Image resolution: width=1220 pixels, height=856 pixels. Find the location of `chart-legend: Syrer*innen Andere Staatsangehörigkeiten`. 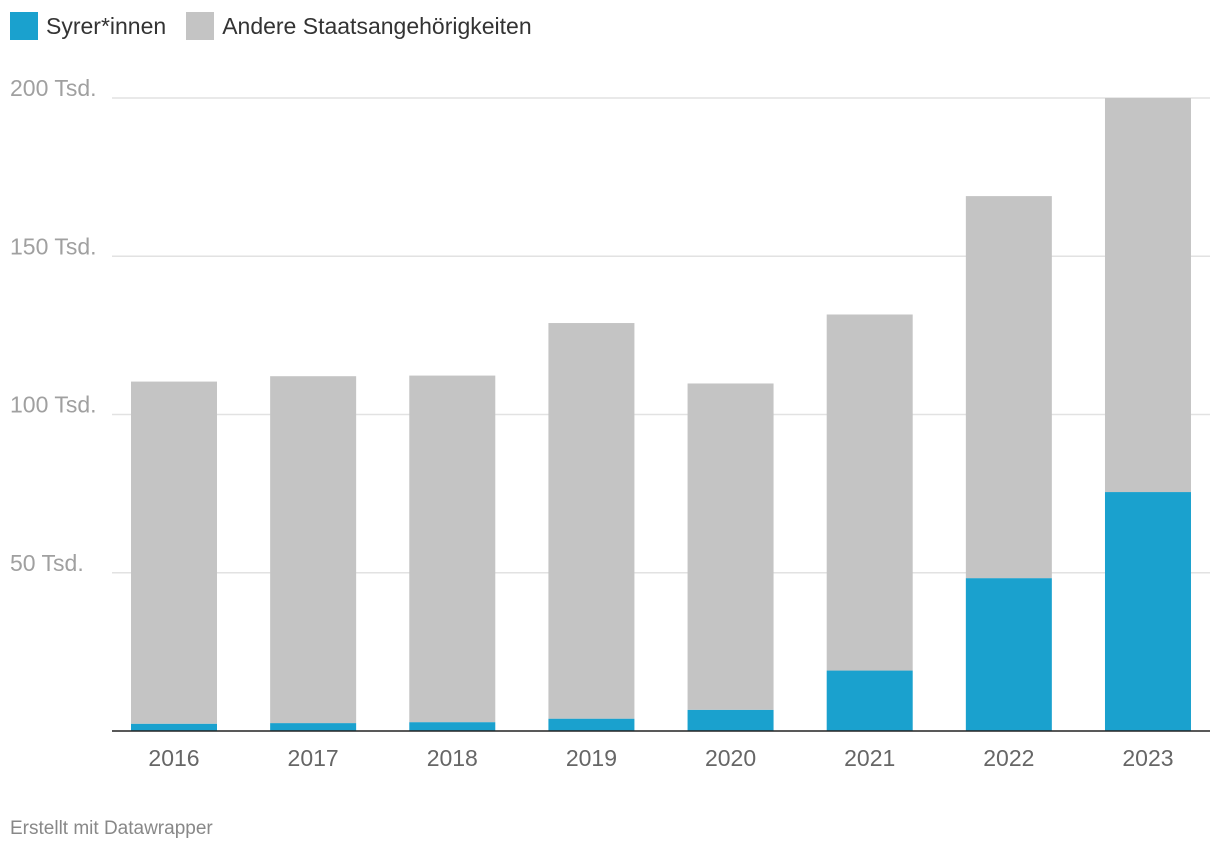

chart-legend: Syrer*innen Andere Staatsangehörigkeiten is located at coordinates (271, 26).